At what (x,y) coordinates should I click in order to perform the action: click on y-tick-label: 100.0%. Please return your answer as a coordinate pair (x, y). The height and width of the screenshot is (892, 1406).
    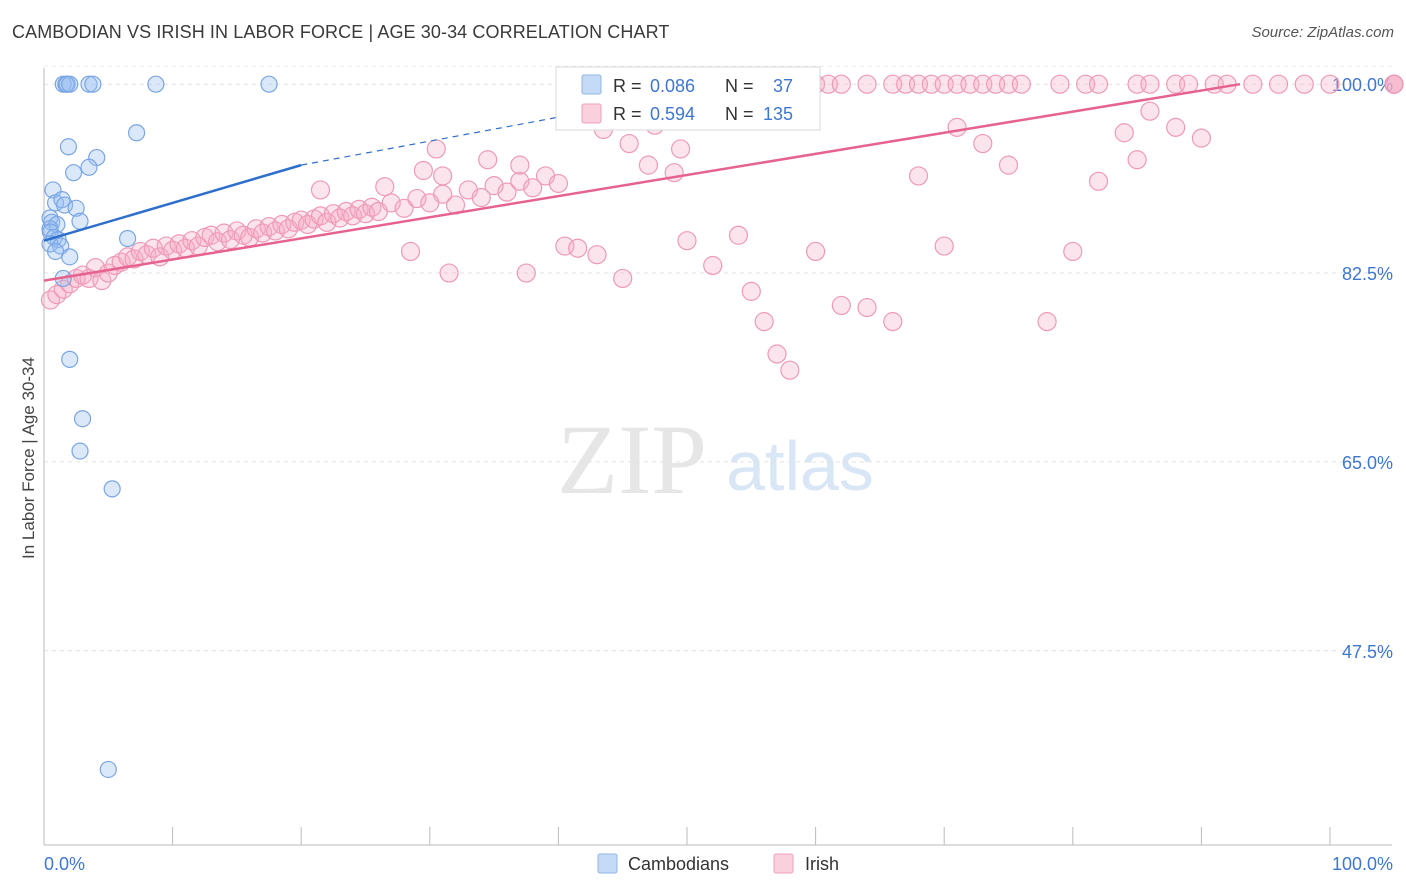
    Looking at the image, I should click on (1362, 85).